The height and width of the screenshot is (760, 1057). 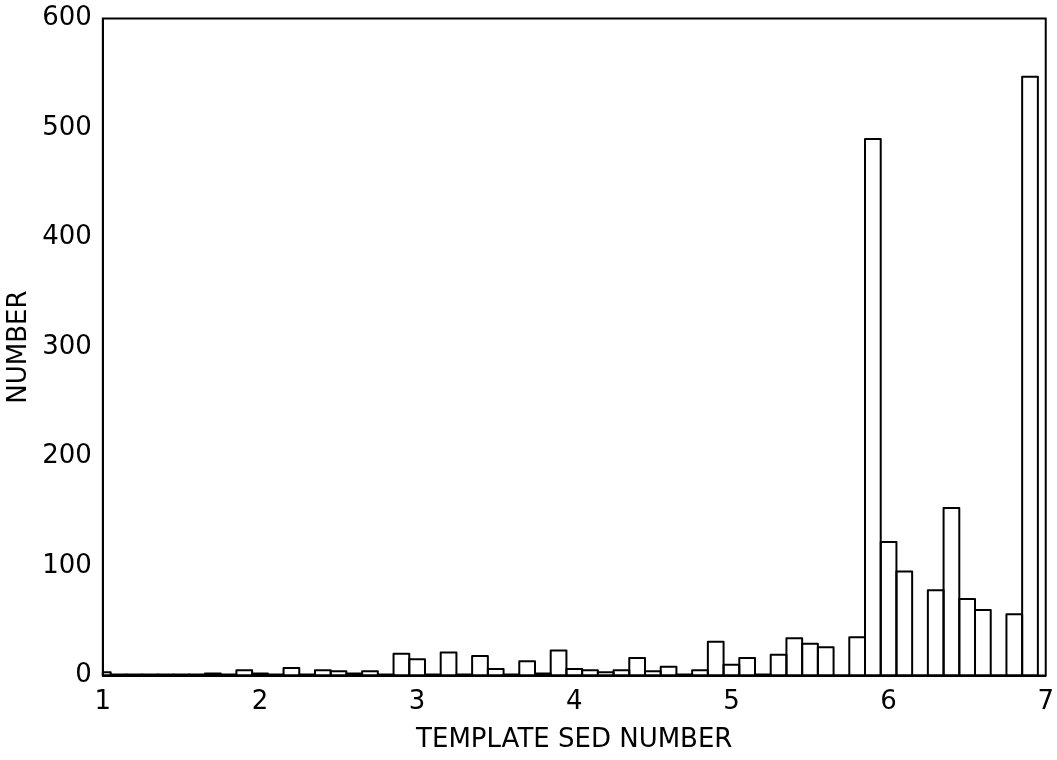 I want to click on x-tick-label: 6, so click(x=888, y=699).